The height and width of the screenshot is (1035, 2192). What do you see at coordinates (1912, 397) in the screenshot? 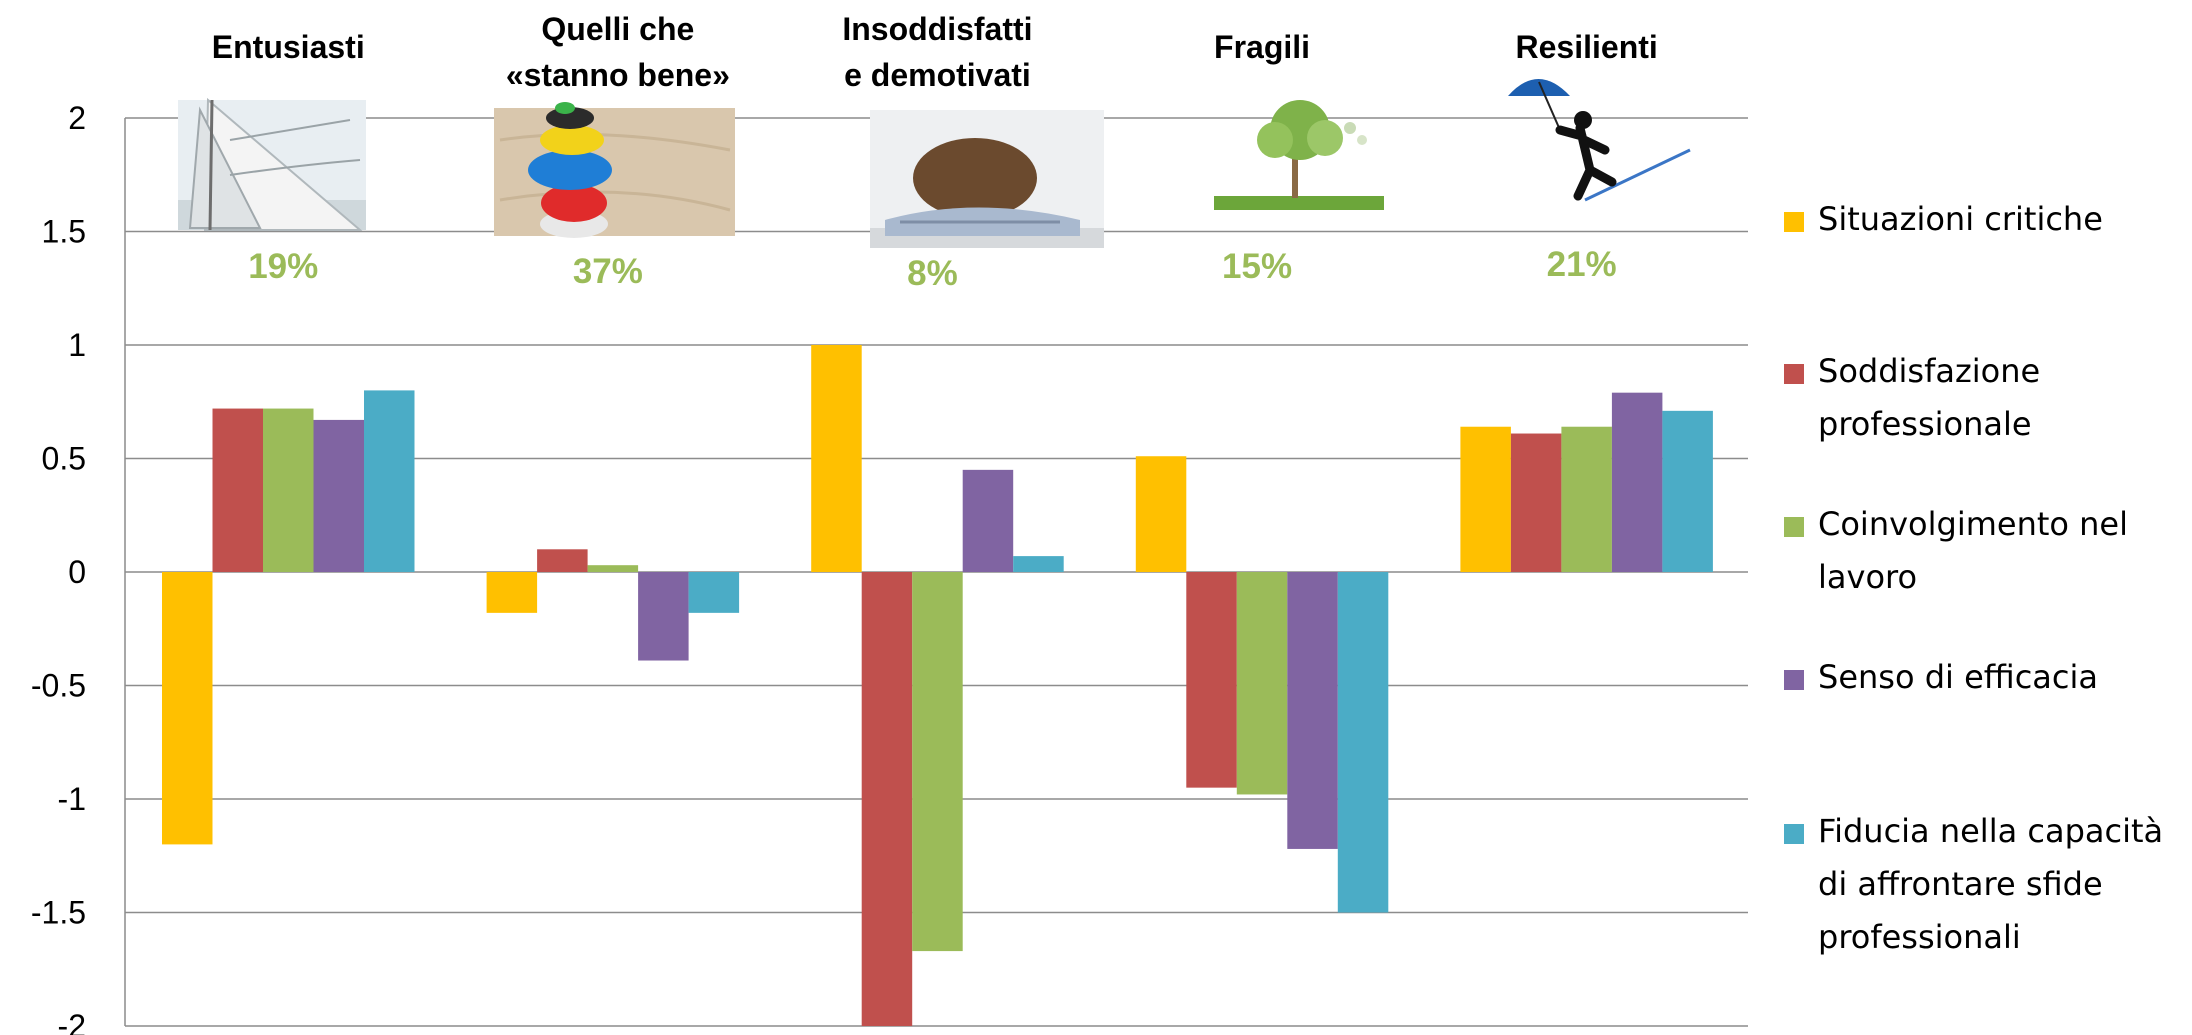
I see `legend-item: Soddisfazione professionale` at bounding box center [1912, 397].